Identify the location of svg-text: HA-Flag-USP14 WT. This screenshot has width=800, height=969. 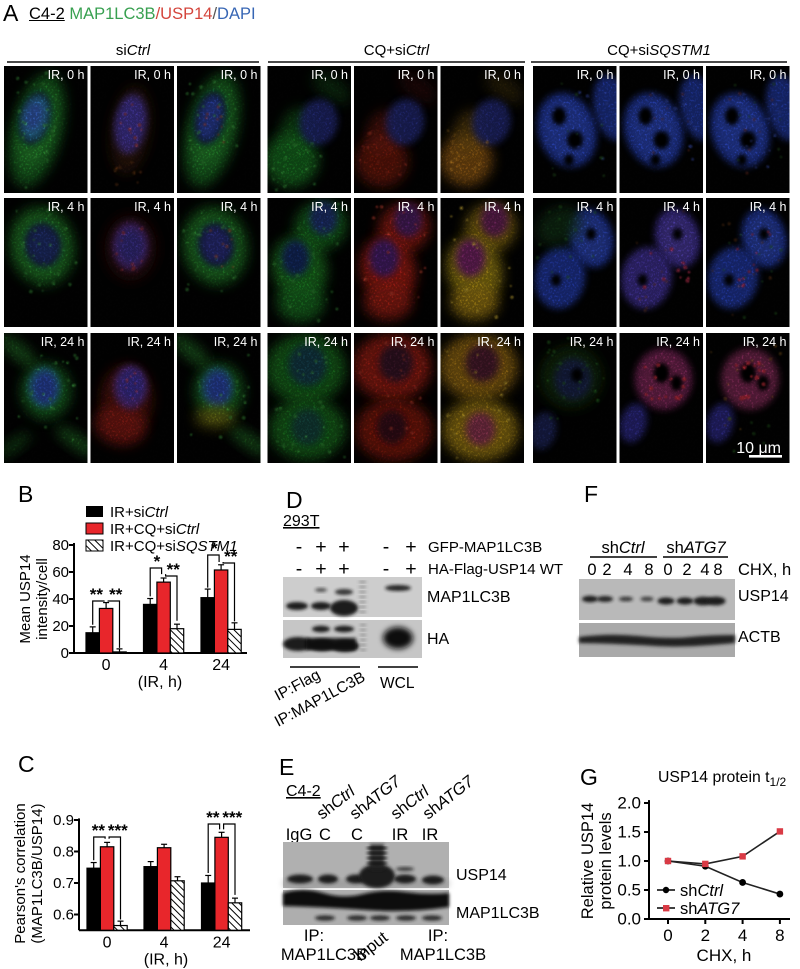
(495, 569).